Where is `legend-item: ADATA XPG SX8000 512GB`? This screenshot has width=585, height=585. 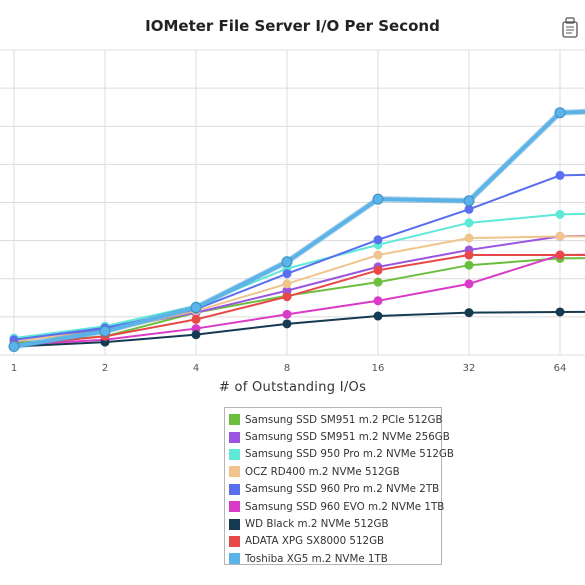 legend-item: ADATA XPG SX8000 512GB is located at coordinates (335, 541).